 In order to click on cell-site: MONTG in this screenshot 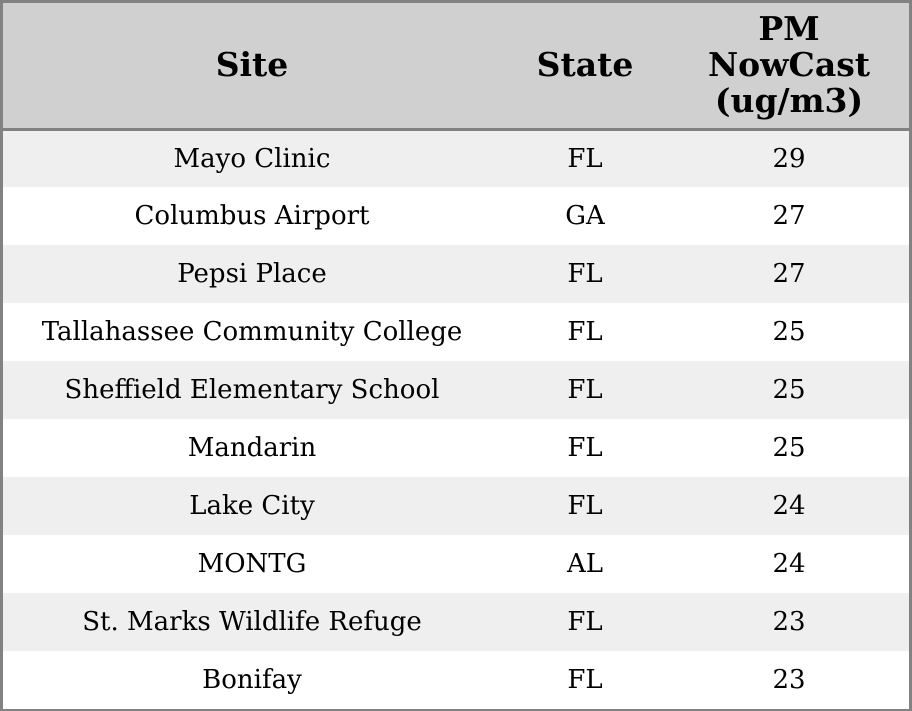, I will do `click(252, 564)`.